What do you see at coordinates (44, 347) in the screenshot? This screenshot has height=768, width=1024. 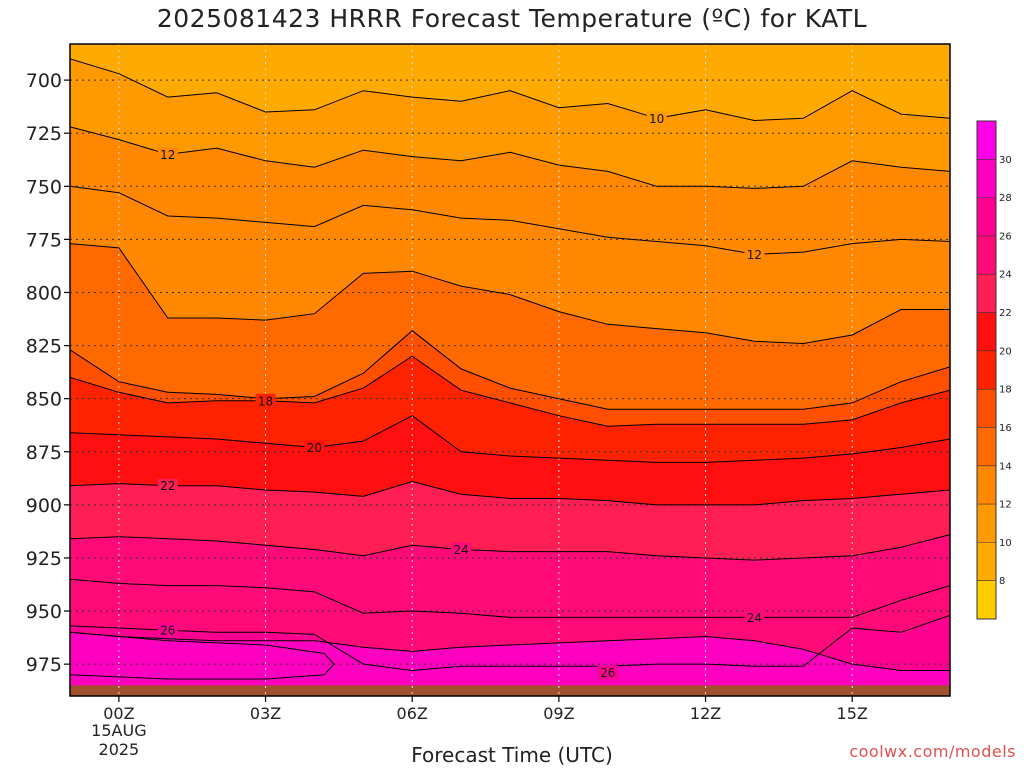 I see `y-tick-label-825: 825` at bounding box center [44, 347].